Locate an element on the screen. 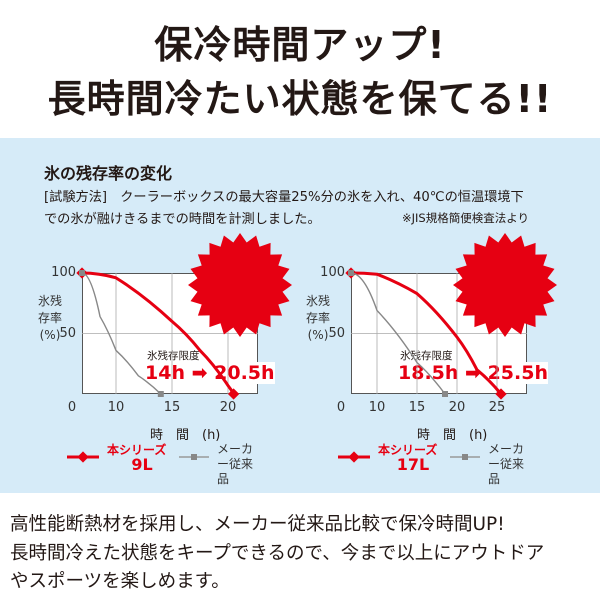  annotation-to: 25.5h is located at coordinates (517, 373).